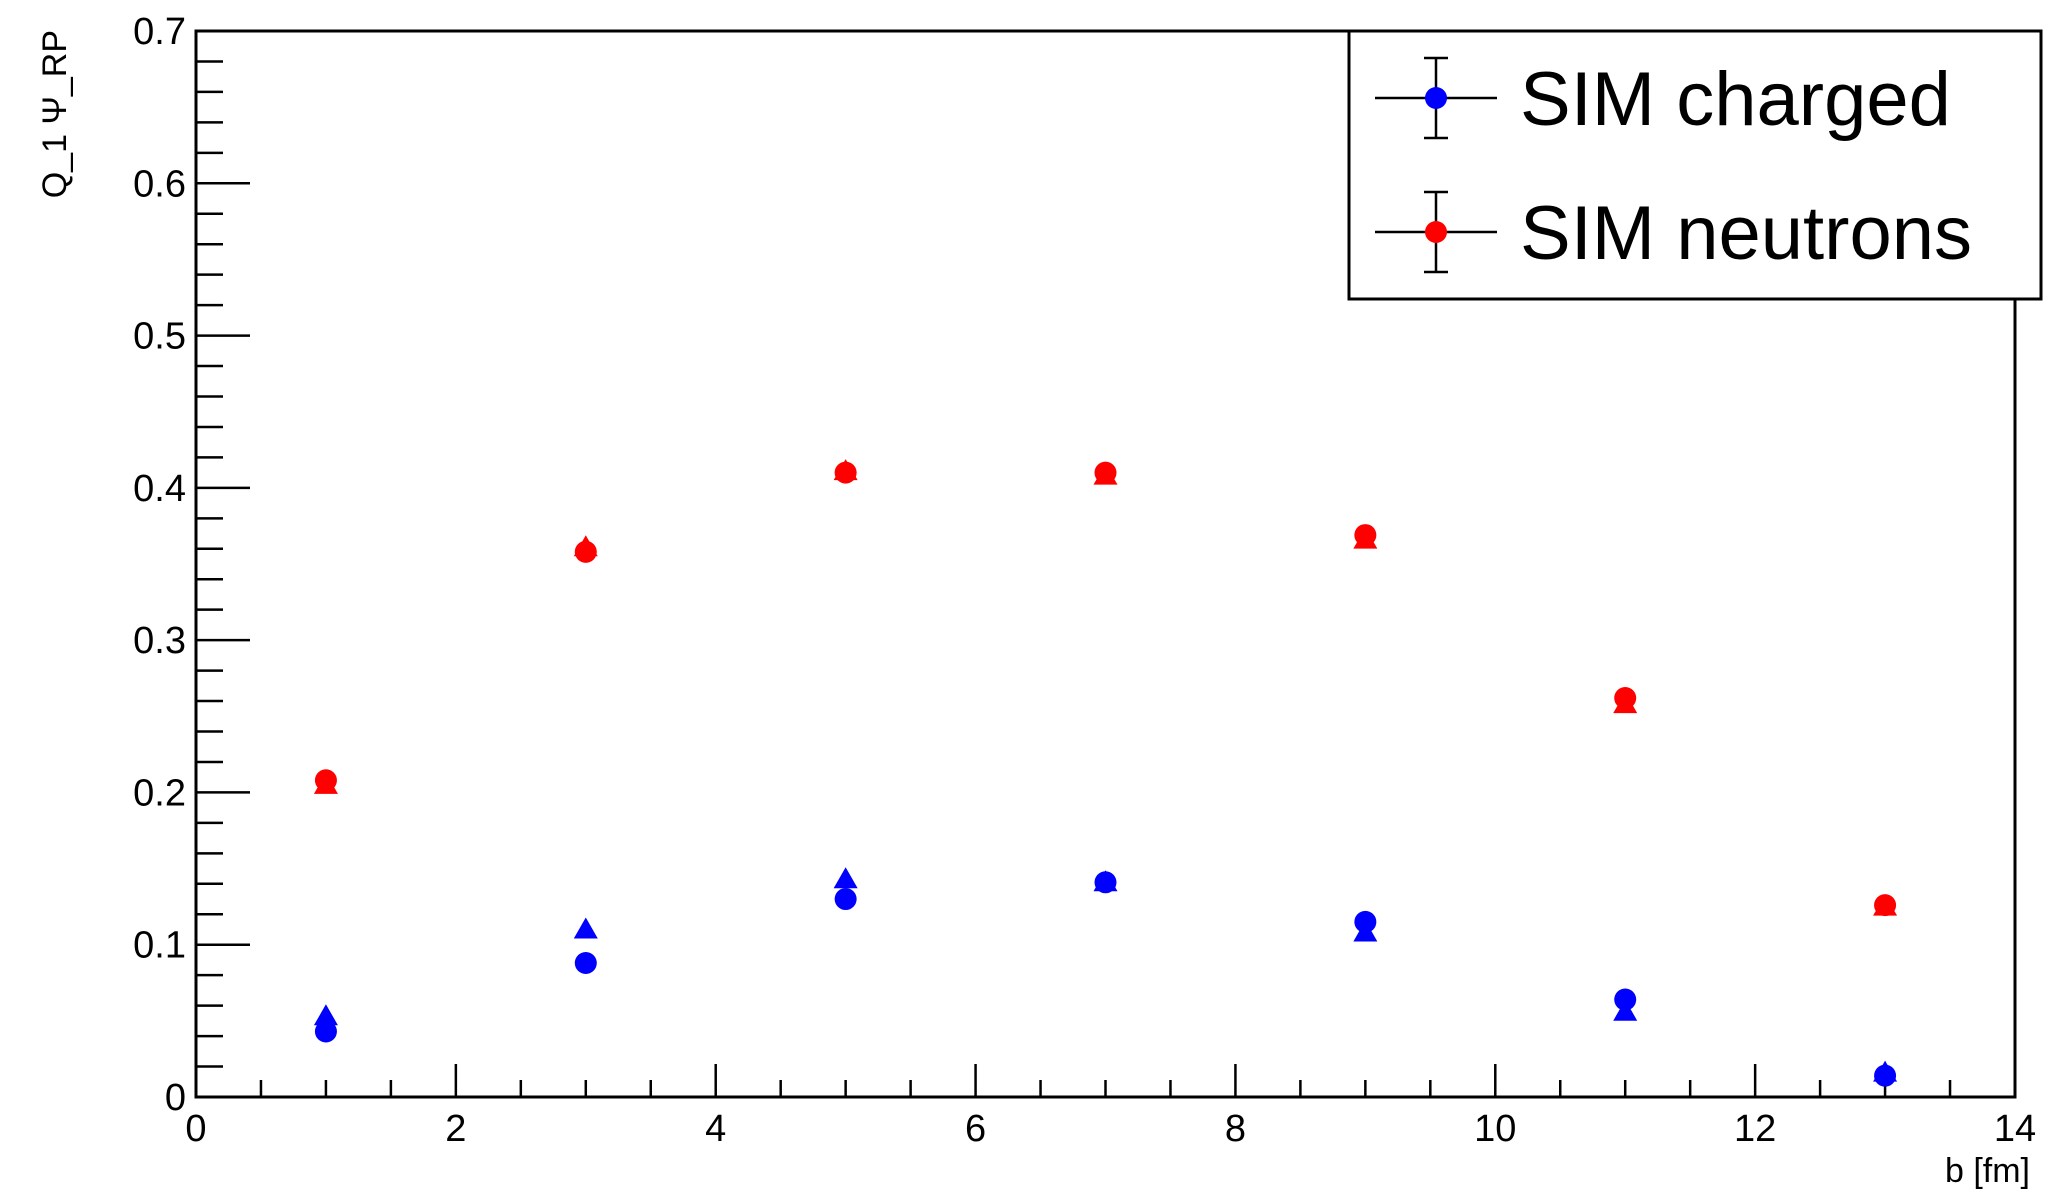  Describe the element at coordinates (1495, 1129) in the screenshot. I see `x-tick-label: 10` at that location.